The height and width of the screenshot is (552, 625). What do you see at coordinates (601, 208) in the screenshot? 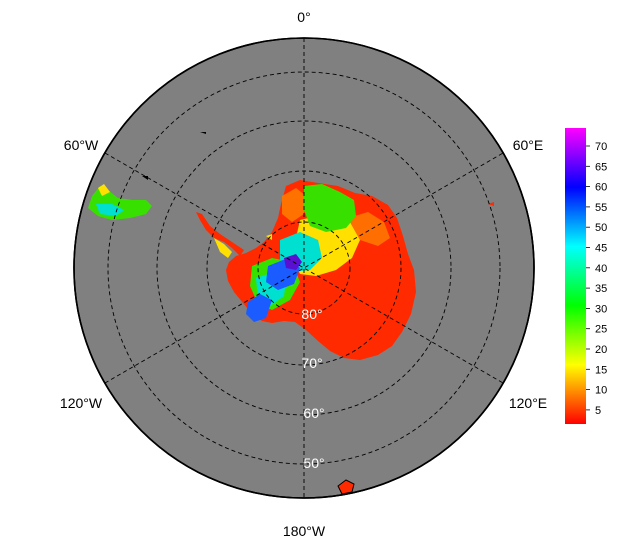
I see `colorbar-tick-label: 55` at bounding box center [601, 208].